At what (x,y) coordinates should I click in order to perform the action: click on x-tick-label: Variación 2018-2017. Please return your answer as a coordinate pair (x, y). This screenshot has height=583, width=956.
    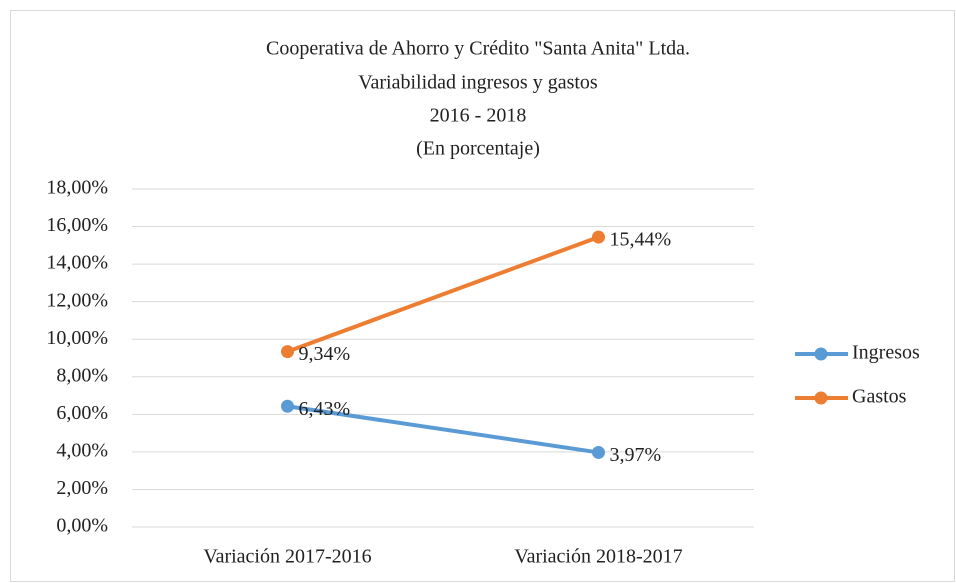
    Looking at the image, I should click on (598, 557).